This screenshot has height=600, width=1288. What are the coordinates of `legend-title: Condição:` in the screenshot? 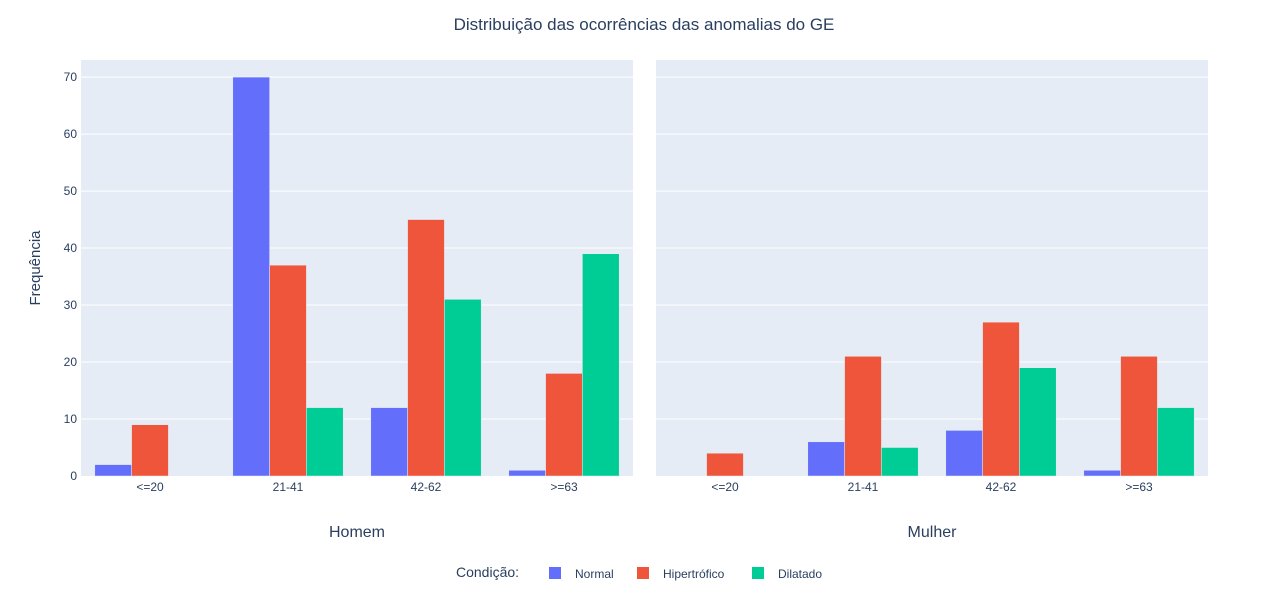 It's located at (487, 572).